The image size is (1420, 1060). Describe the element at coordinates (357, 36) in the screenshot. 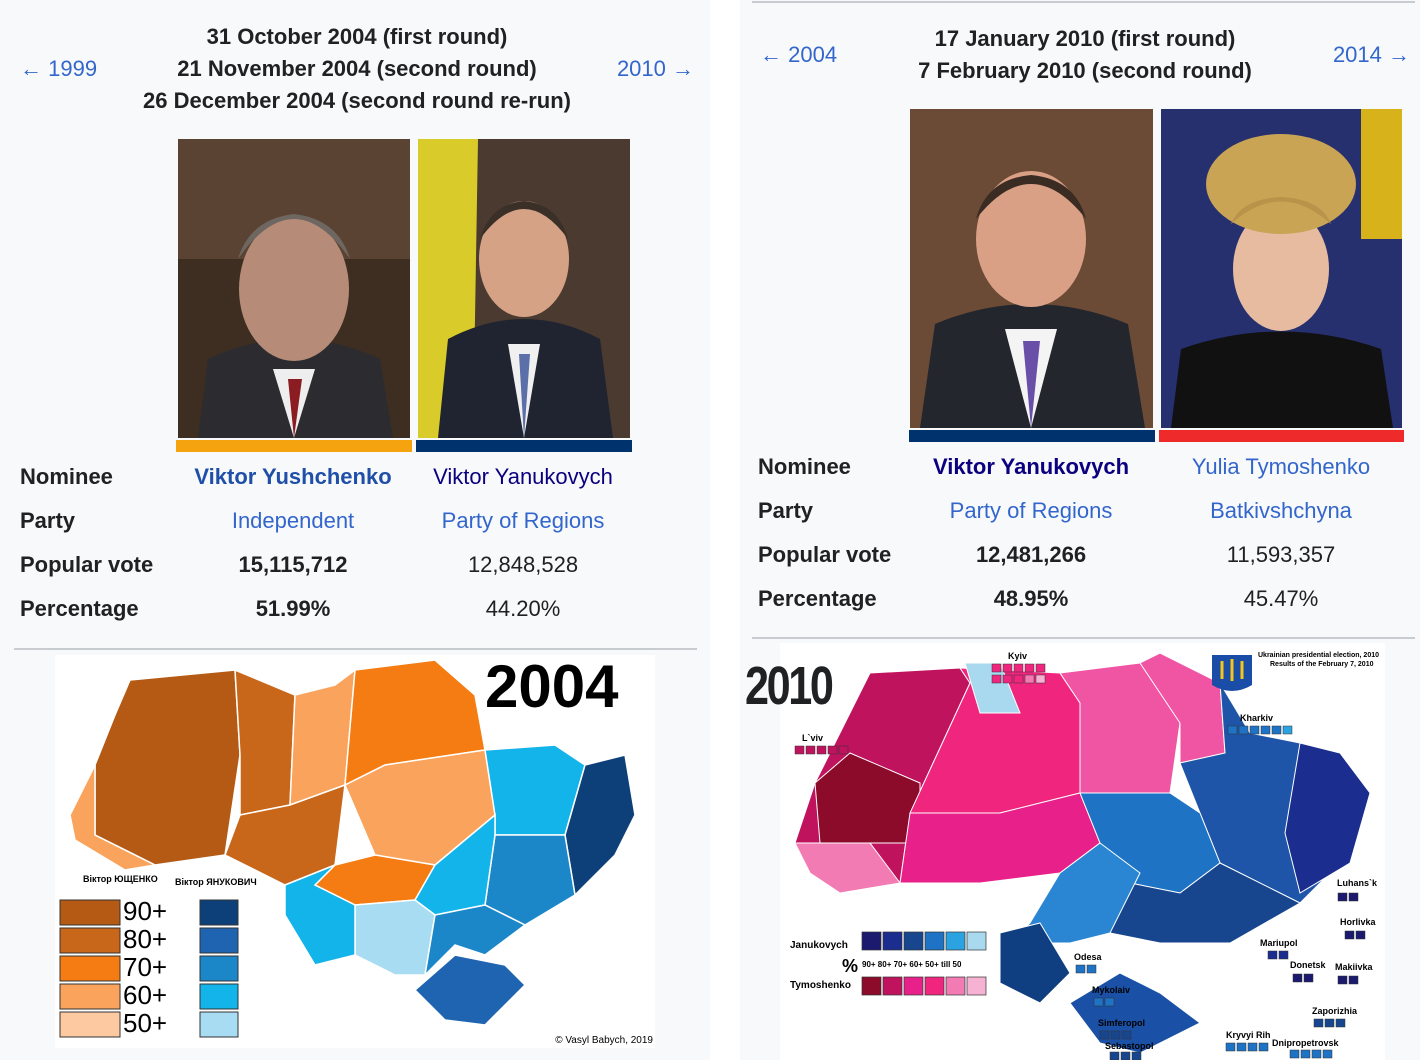

I see `date-line: 31 October 2004 (first round)` at that location.